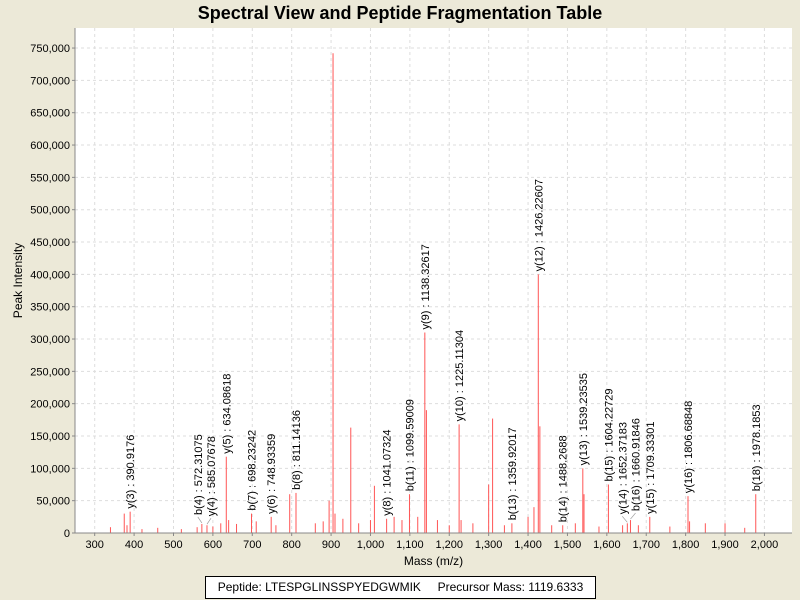 This screenshot has height=600, width=800. I want to click on y-tick-label: 750,000, so click(50, 49).